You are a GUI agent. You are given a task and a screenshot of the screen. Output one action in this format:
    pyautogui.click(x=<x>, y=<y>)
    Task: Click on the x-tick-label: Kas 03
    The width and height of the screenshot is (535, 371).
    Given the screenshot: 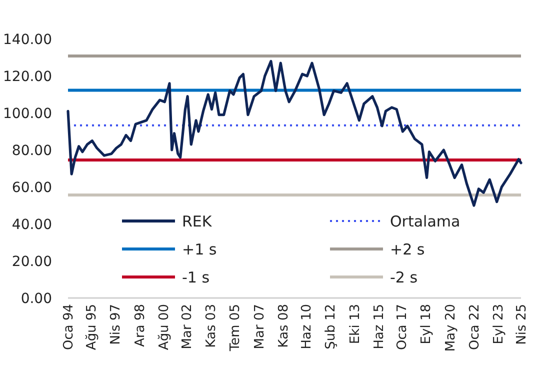 What is the action you would take?
    pyautogui.click(x=212, y=326)
    